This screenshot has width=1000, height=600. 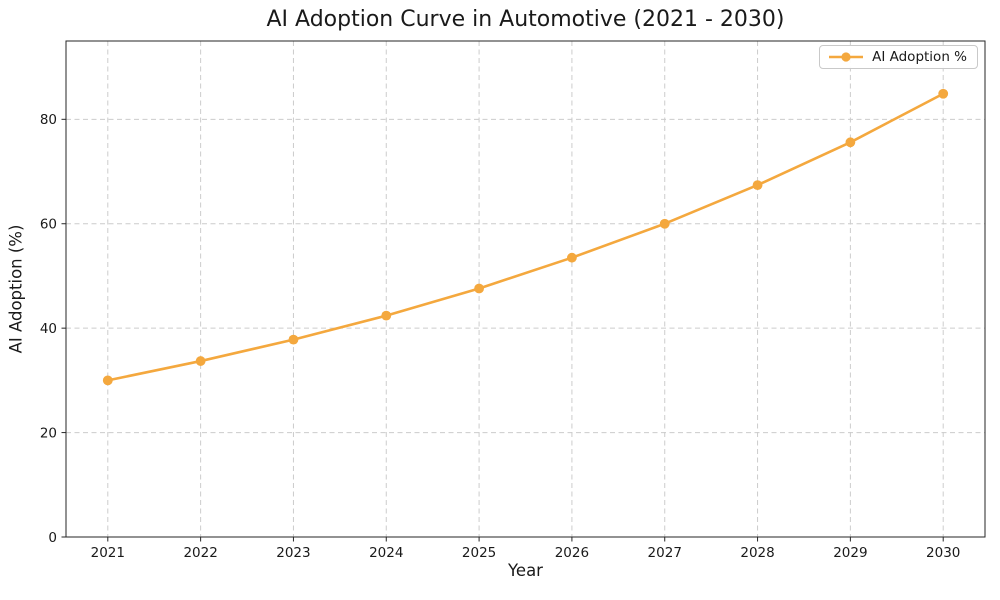 What do you see at coordinates (108, 553) in the screenshot?
I see `x-tick-label: 2021` at bounding box center [108, 553].